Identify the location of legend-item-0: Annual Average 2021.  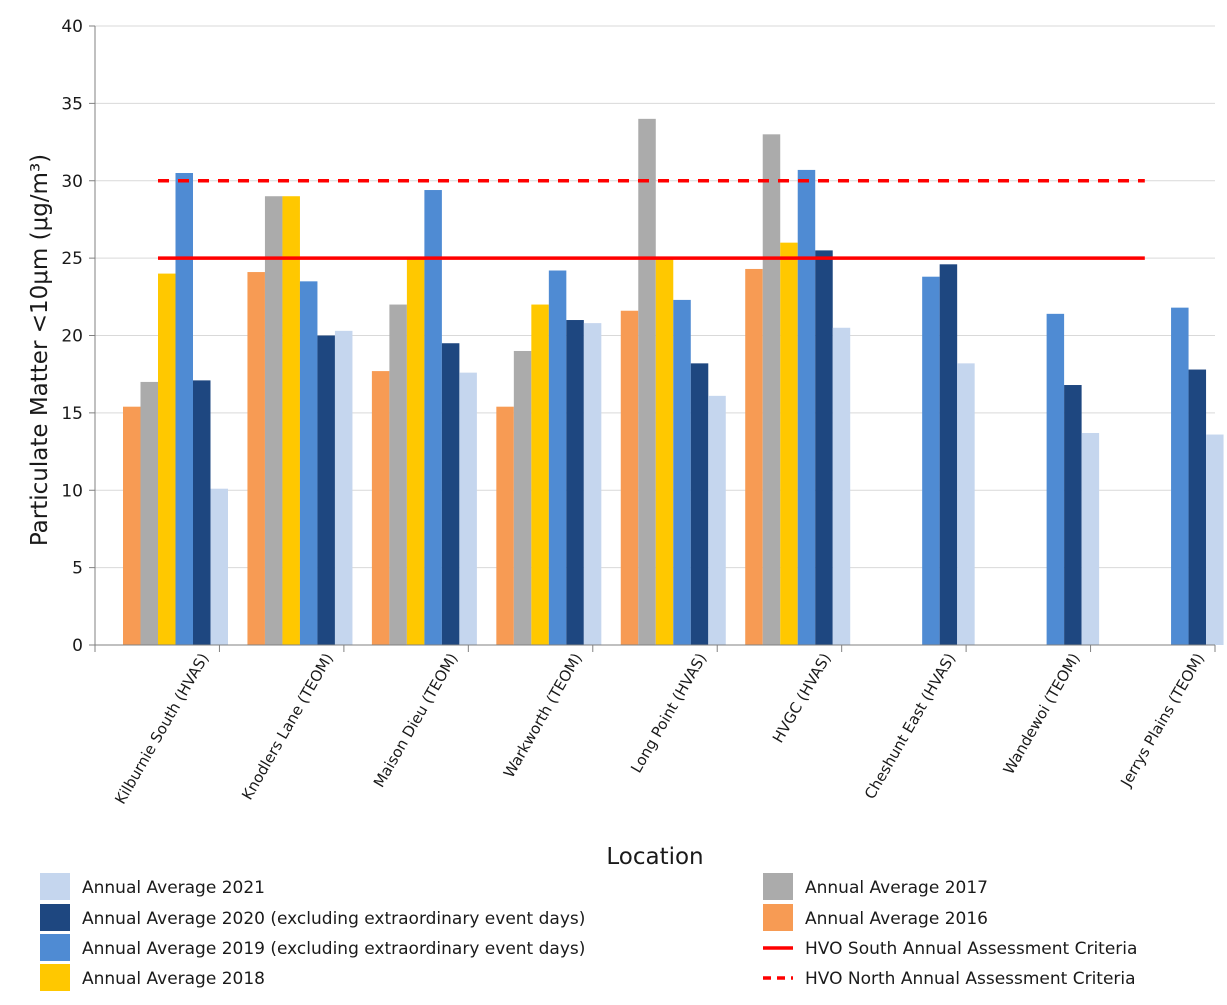
(152, 886).